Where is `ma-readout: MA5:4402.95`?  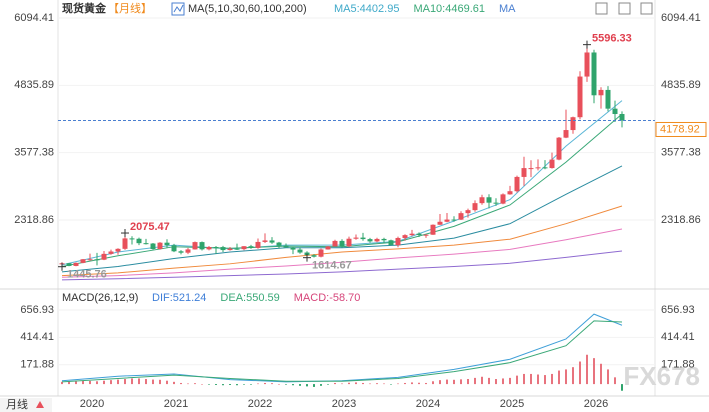 ma-readout: MA5:4402.95 is located at coordinates (366, 9).